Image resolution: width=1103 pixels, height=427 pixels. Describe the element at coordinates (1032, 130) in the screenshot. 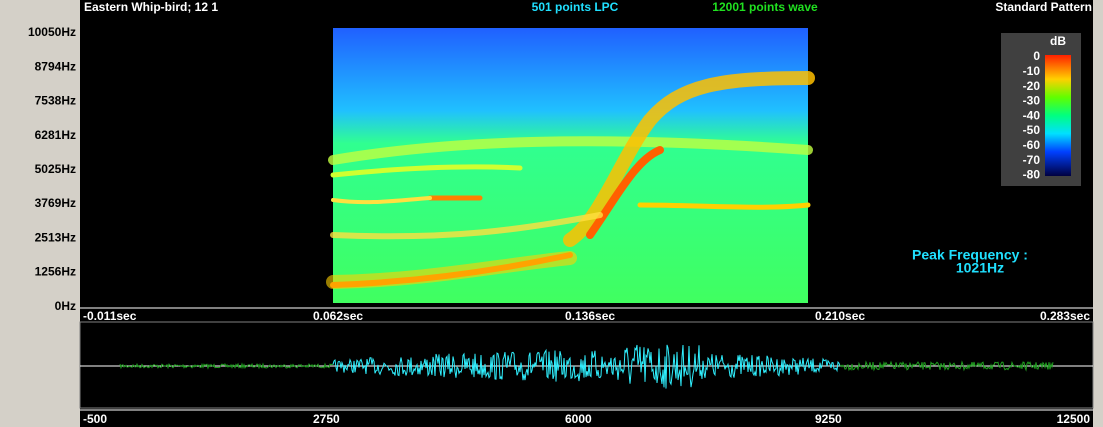

I see `colorbar-label: -50` at that location.